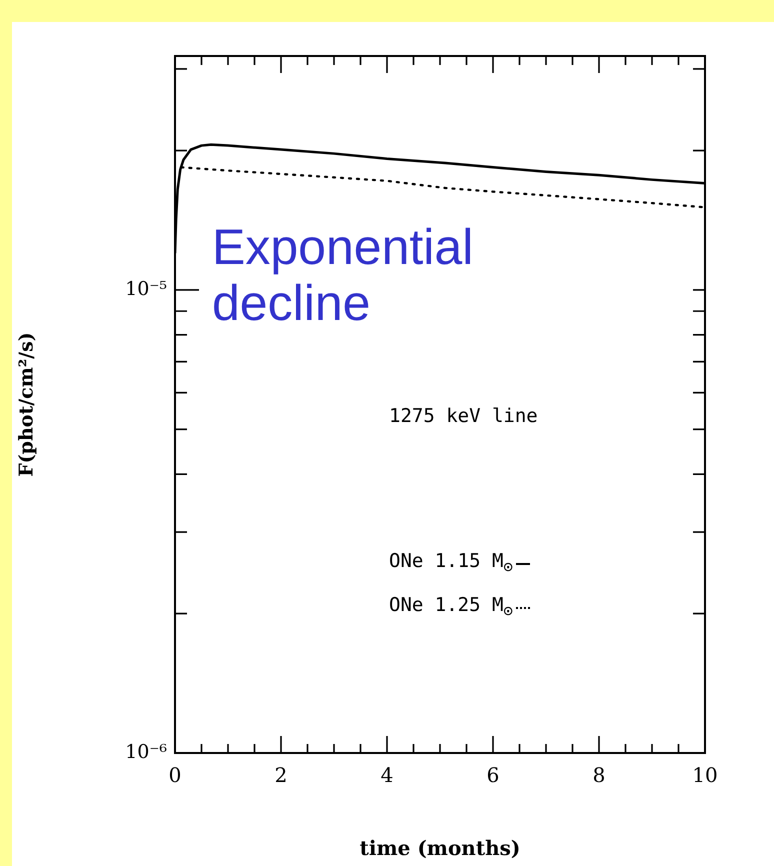 The height and width of the screenshot is (866, 774). What do you see at coordinates (343, 275) in the screenshot?
I see `annotation: Exponential decline` at bounding box center [343, 275].